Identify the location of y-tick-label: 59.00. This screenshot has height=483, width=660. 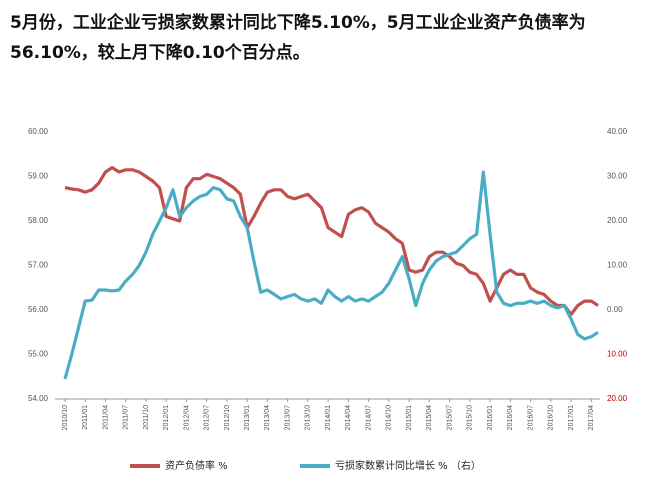
(38, 176).